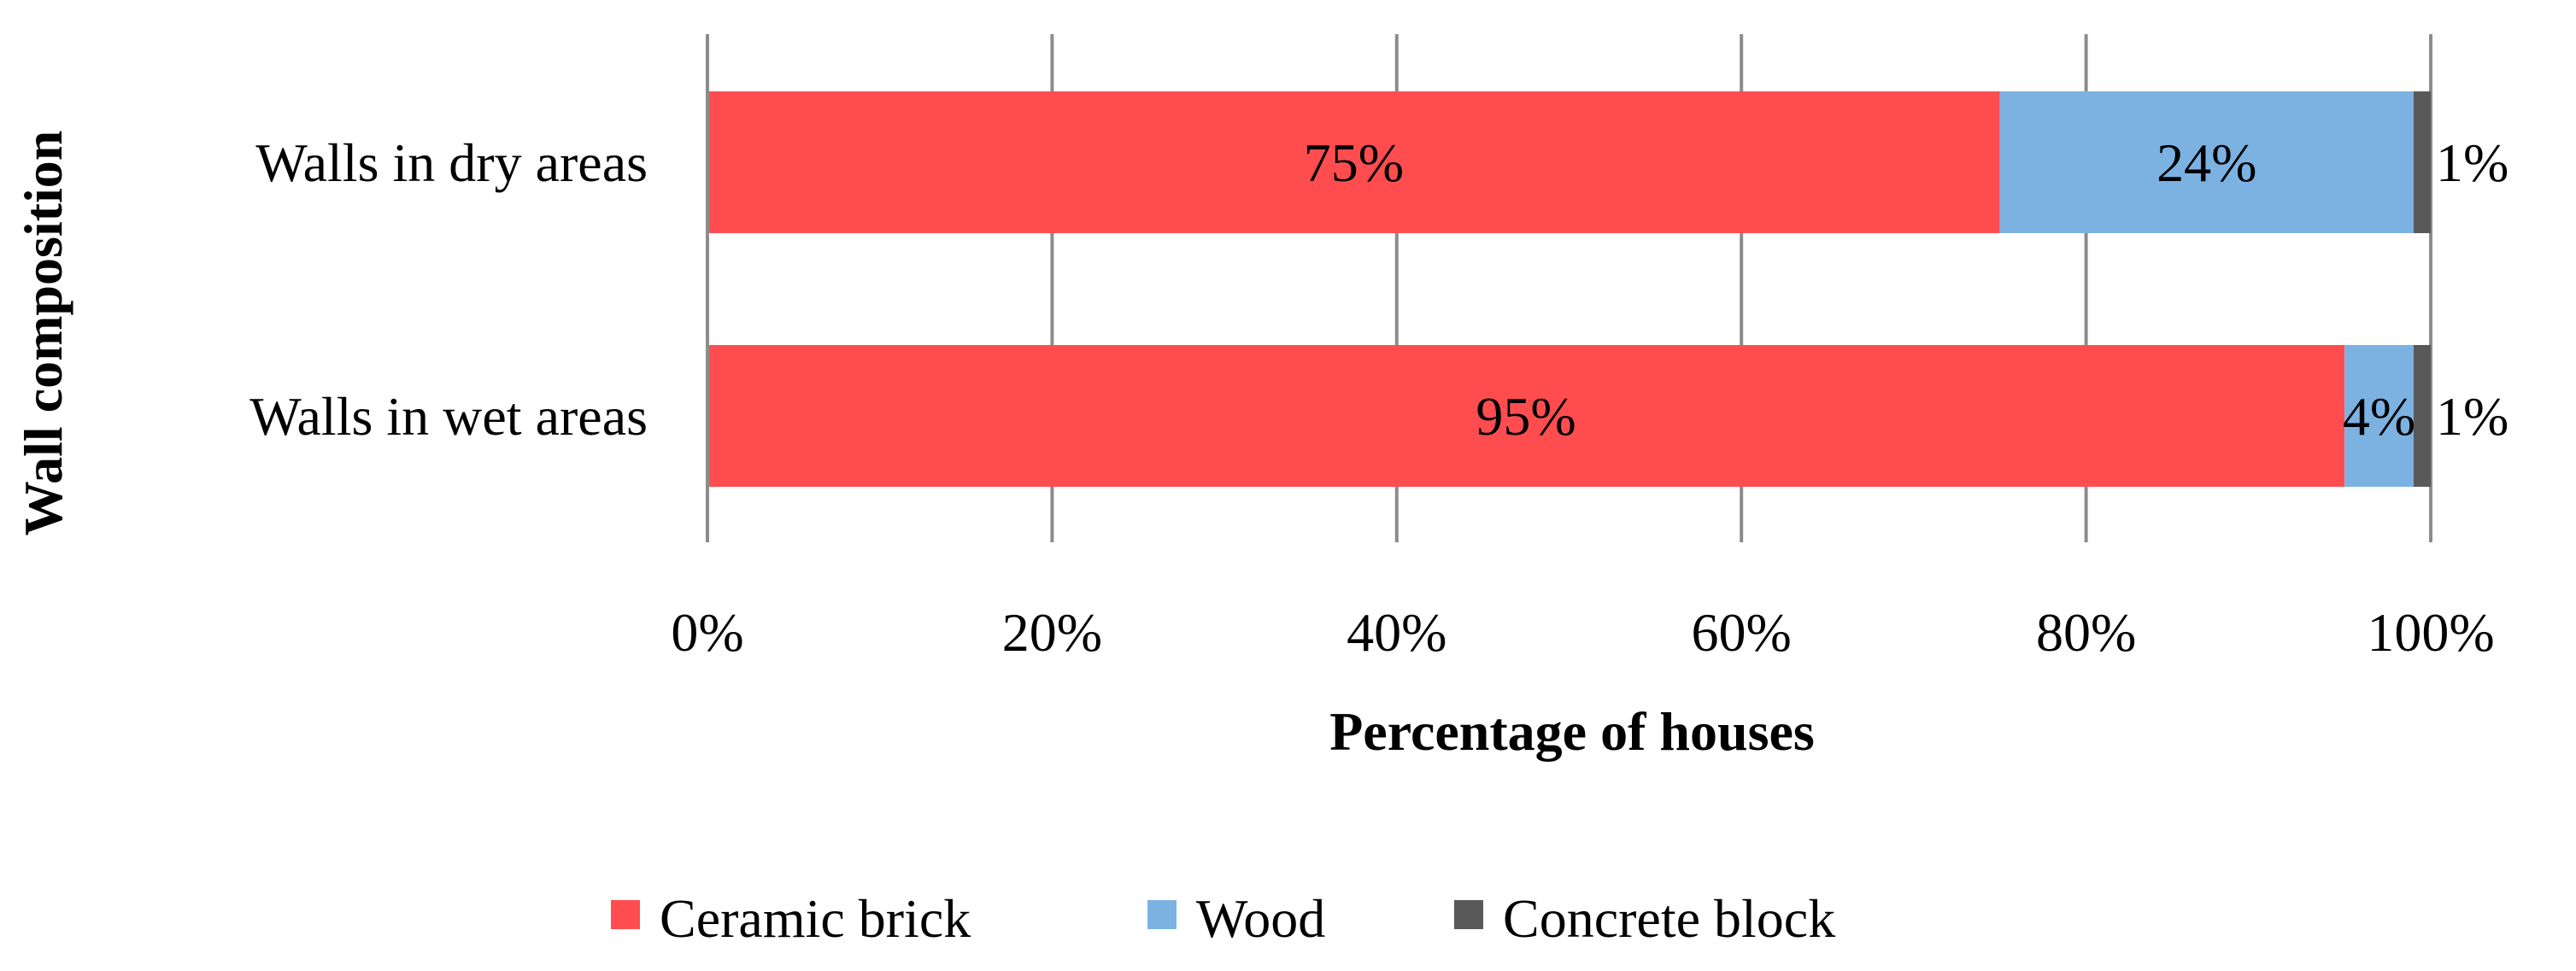 The height and width of the screenshot is (971, 2576). What do you see at coordinates (1396, 632) in the screenshot?
I see `x-tick-label: 40%` at bounding box center [1396, 632].